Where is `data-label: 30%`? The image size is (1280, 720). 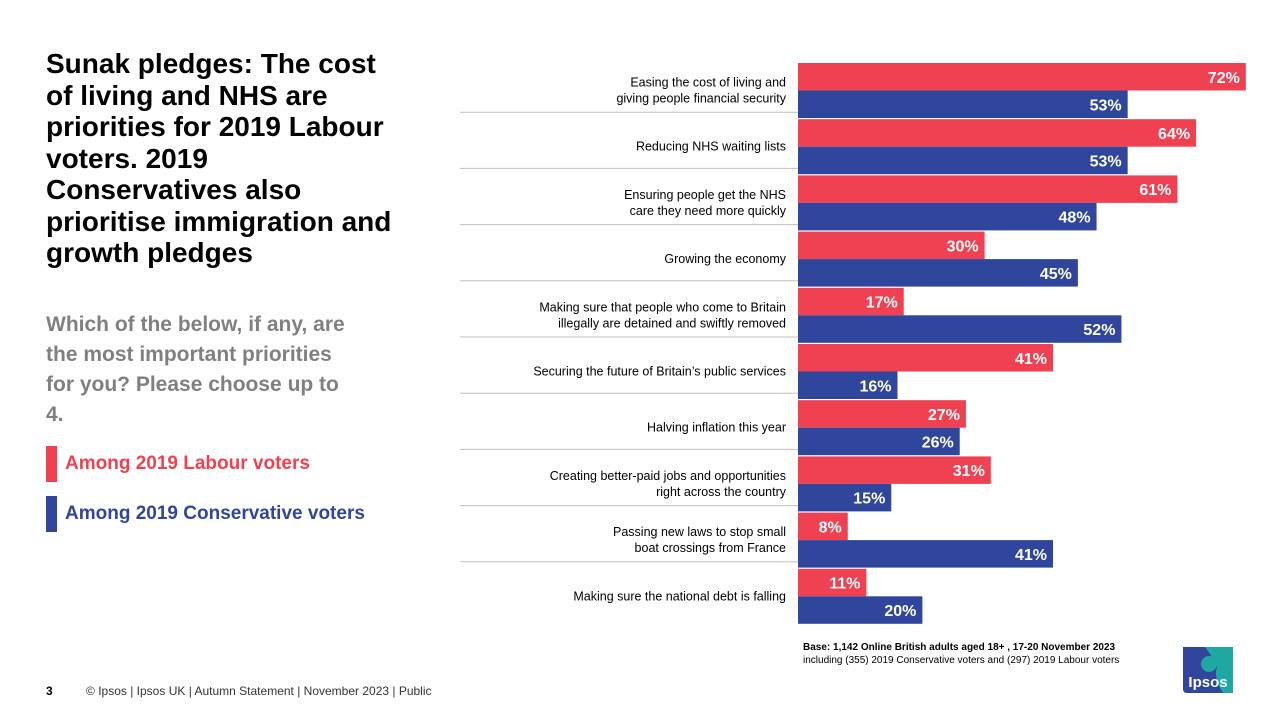
data-label: 30% is located at coordinates (963, 246).